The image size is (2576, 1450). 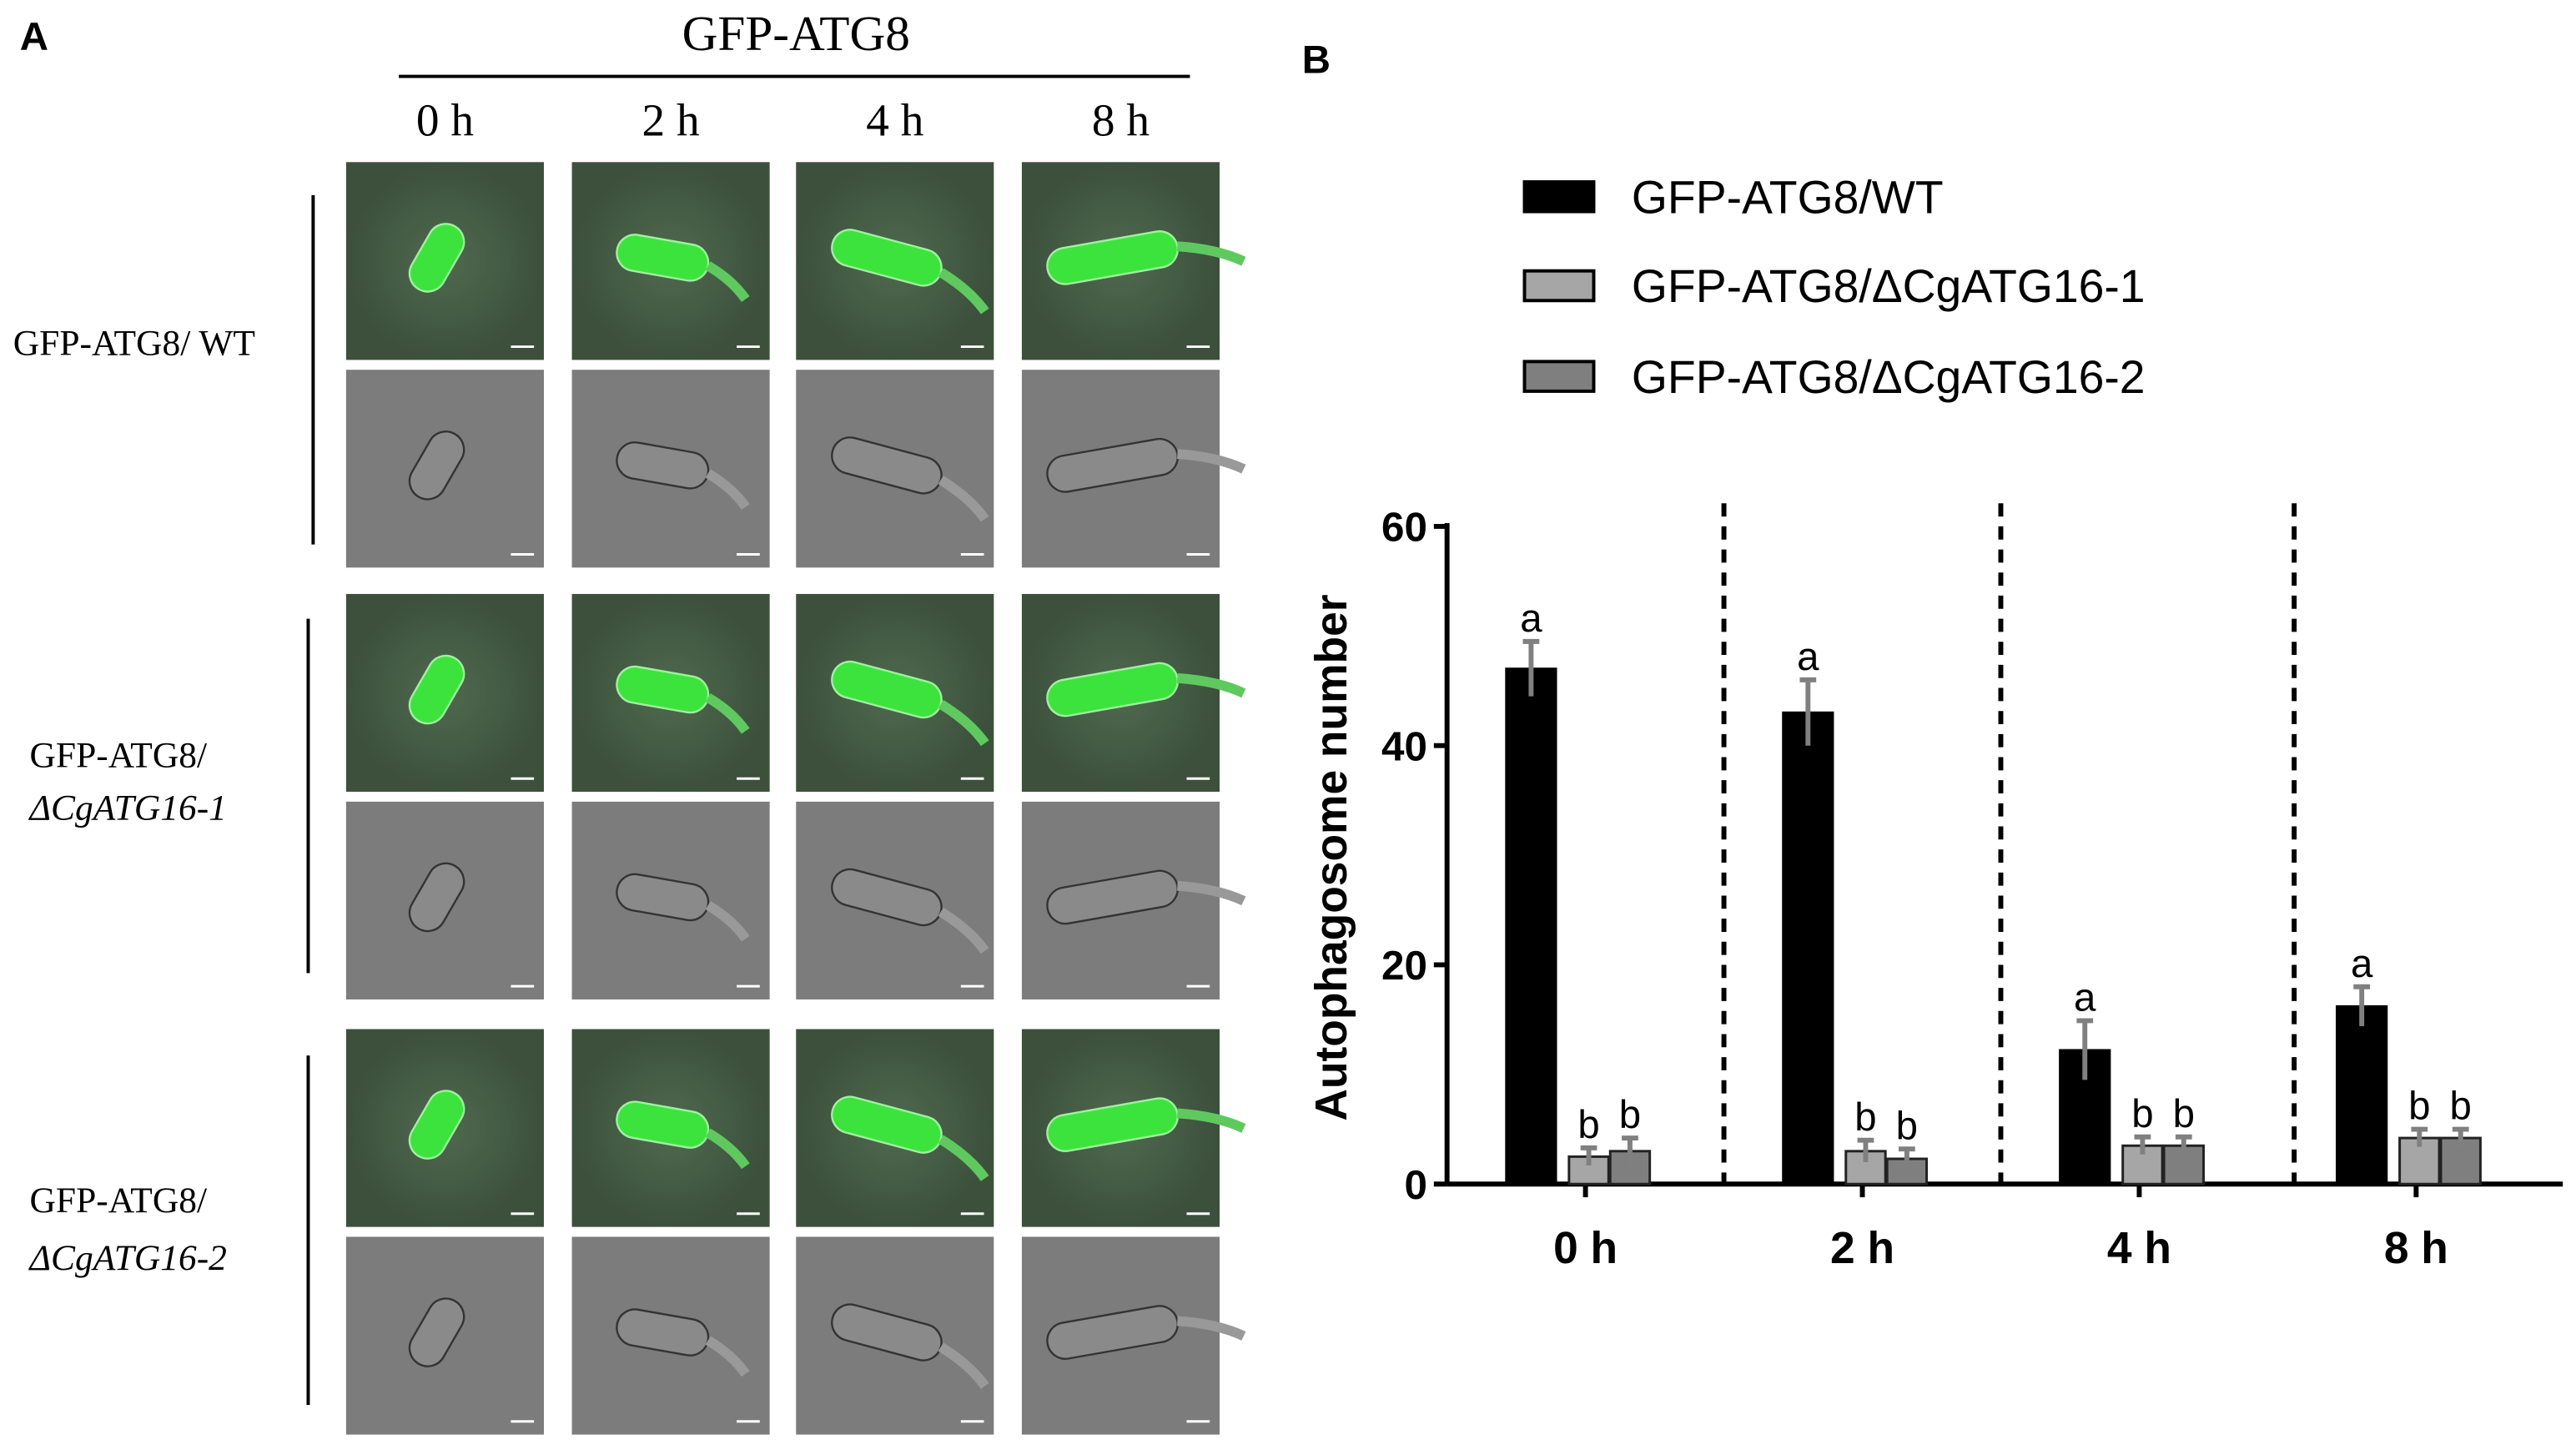 What do you see at coordinates (1316, 60) in the screenshot?
I see `panel-label: B` at bounding box center [1316, 60].